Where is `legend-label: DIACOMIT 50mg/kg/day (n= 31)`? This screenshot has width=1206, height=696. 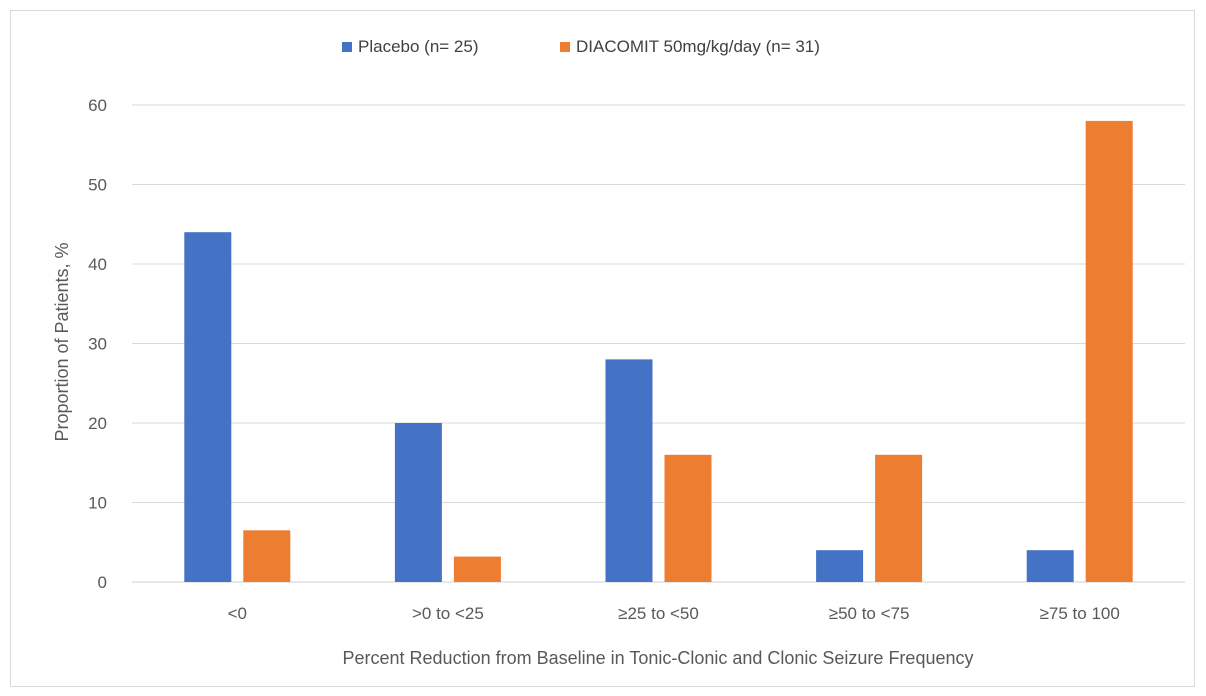 legend-label: DIACOMIT 50mg/kg/day (n= 31) is located at coordinates (698, 46).